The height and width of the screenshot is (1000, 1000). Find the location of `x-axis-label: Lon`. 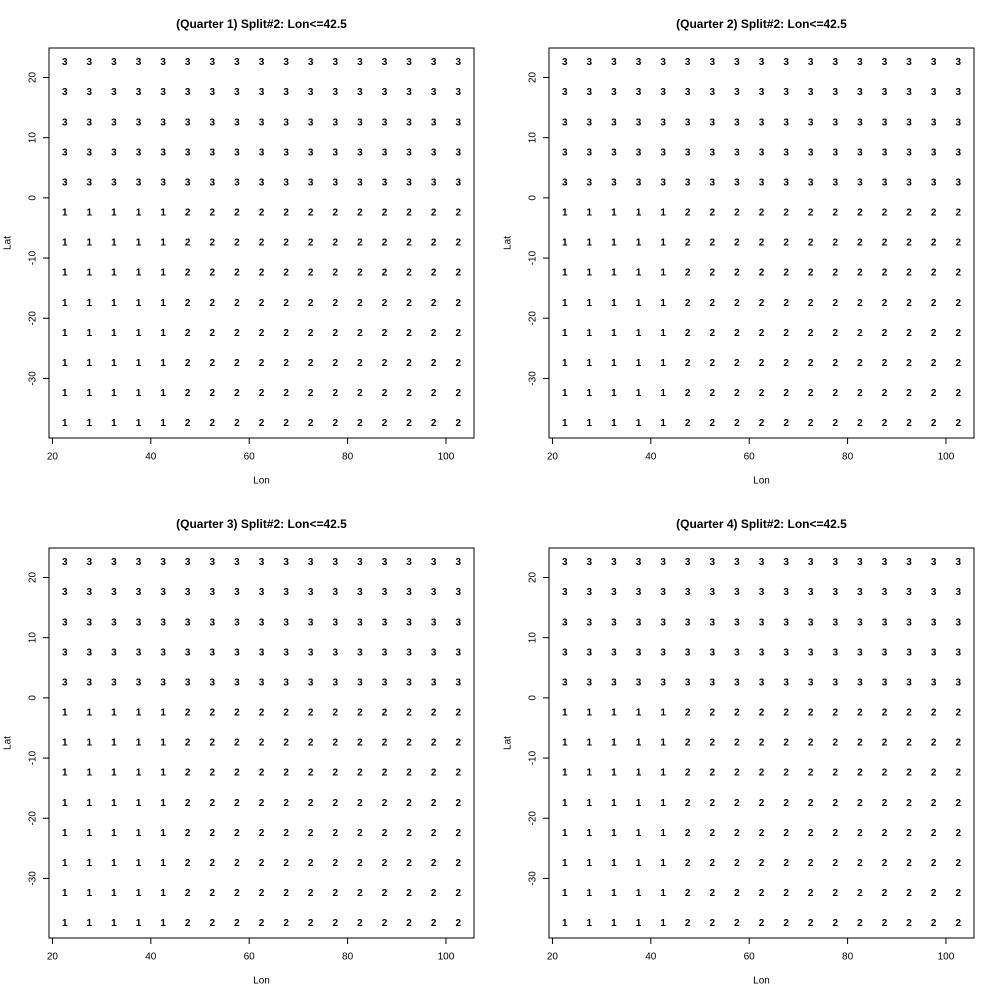

x-axis-label: Lon is located at coordinates (761, 481).